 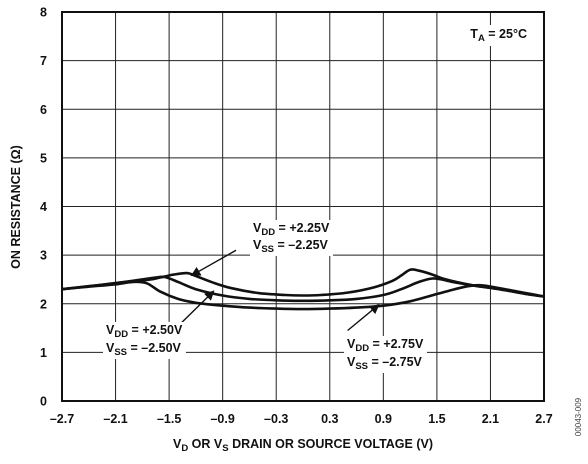 What do you see at coordinates (115, 419) in the screenshot?
I see `x-tick-label: –2.1` at bounding box center [115, 419].